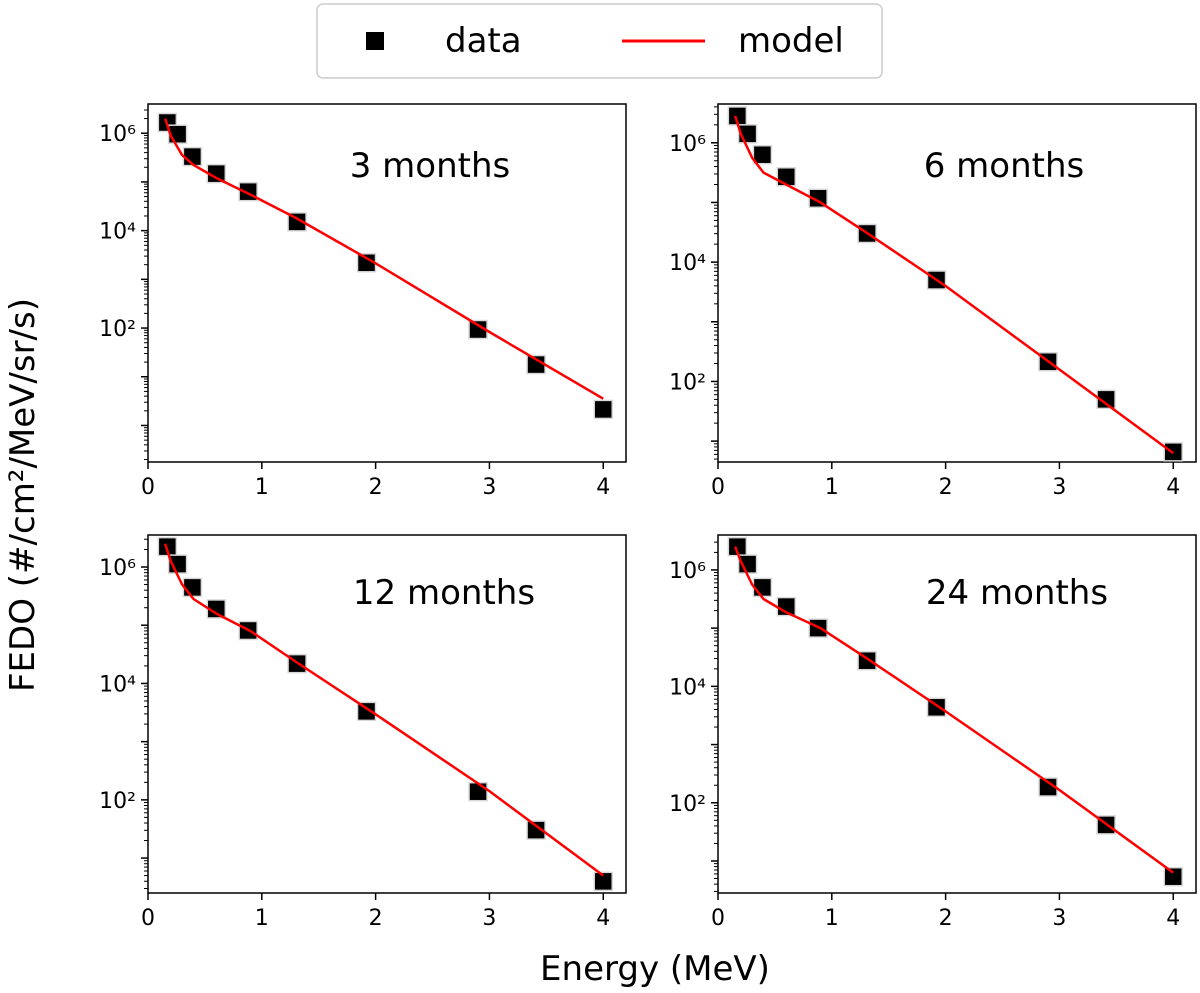 This screenshot has width=1200, height=993. I want to click on panel-title: 24 months, so click(1017, 593).